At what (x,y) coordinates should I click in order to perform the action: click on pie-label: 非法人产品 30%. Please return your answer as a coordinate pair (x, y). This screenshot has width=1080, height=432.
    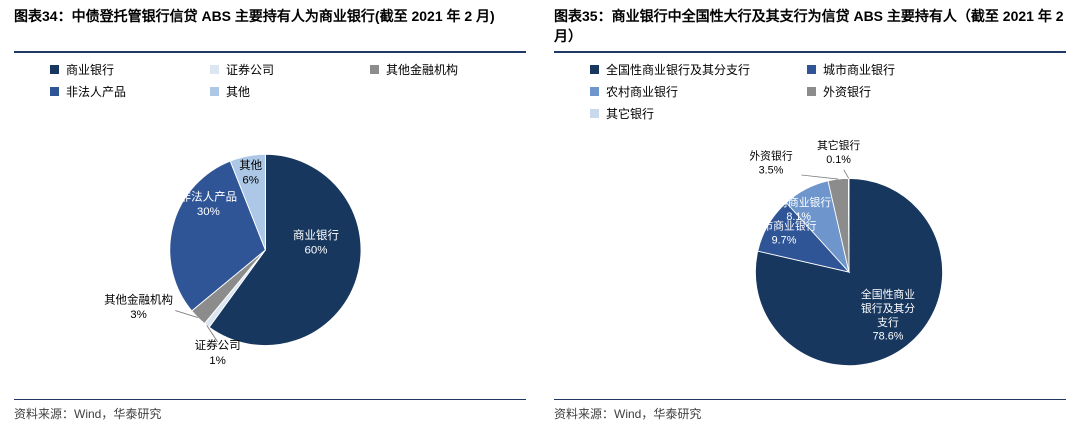
    Looking at the image, I should click on (208, 203).